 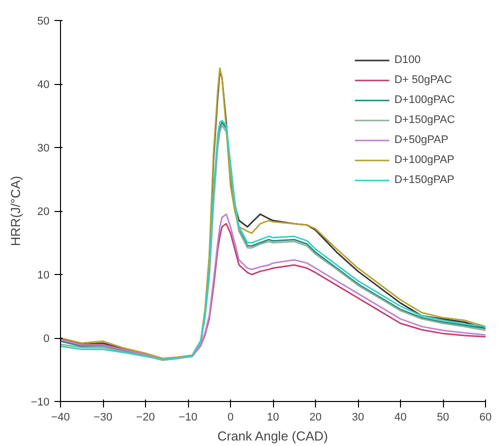 What do you see at coordinates (15, 211) in the screenshot?
I see `y-axis-title: HRR(J/°CA)` at bounding box center [15, 211].